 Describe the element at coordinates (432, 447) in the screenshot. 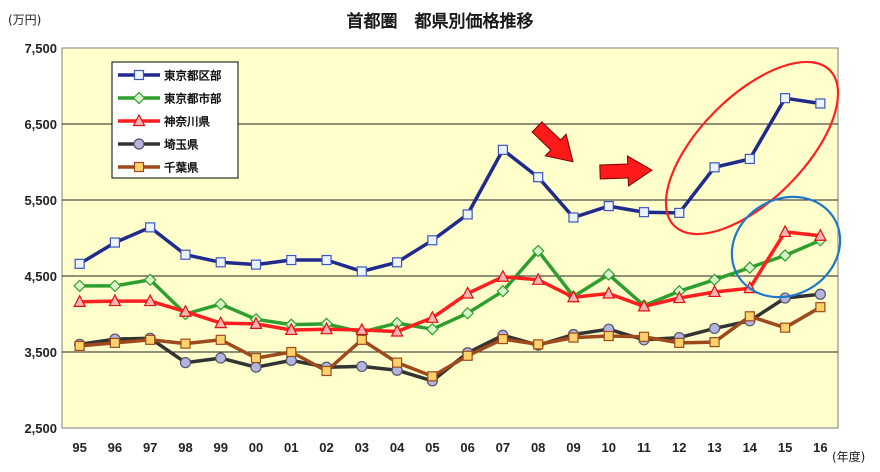

I see `x-tick-label-05: 05` at that location.